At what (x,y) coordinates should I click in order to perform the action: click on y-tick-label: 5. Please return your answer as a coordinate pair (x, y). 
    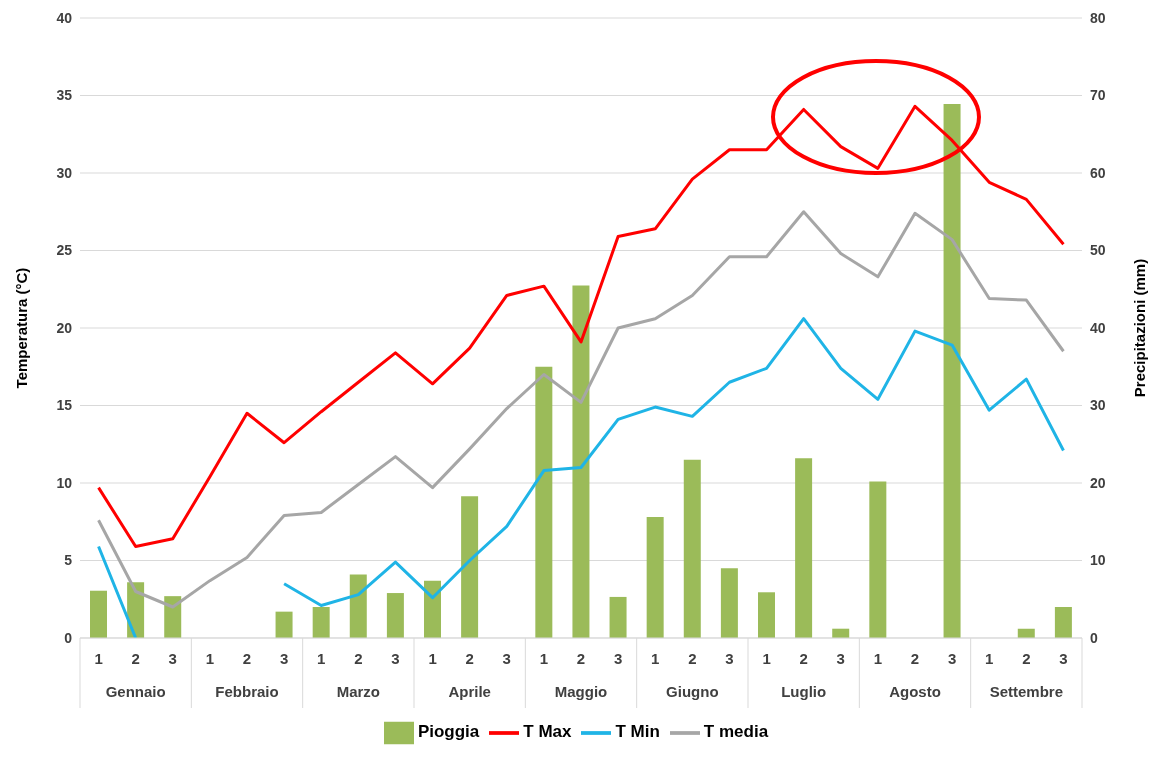
    Looking at the image, I should click on (68, 560).